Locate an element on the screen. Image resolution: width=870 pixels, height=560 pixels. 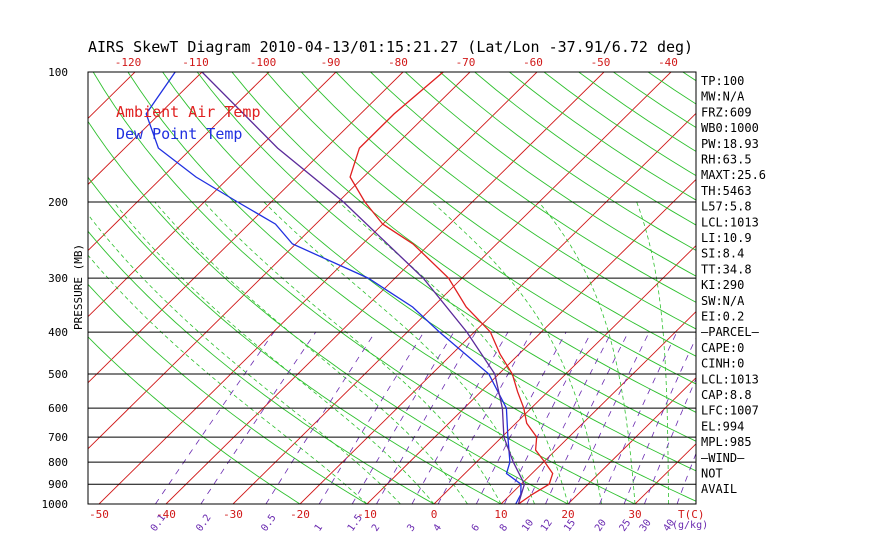
top-temp-tick-label: -70 is located at coordinates (466, 62).